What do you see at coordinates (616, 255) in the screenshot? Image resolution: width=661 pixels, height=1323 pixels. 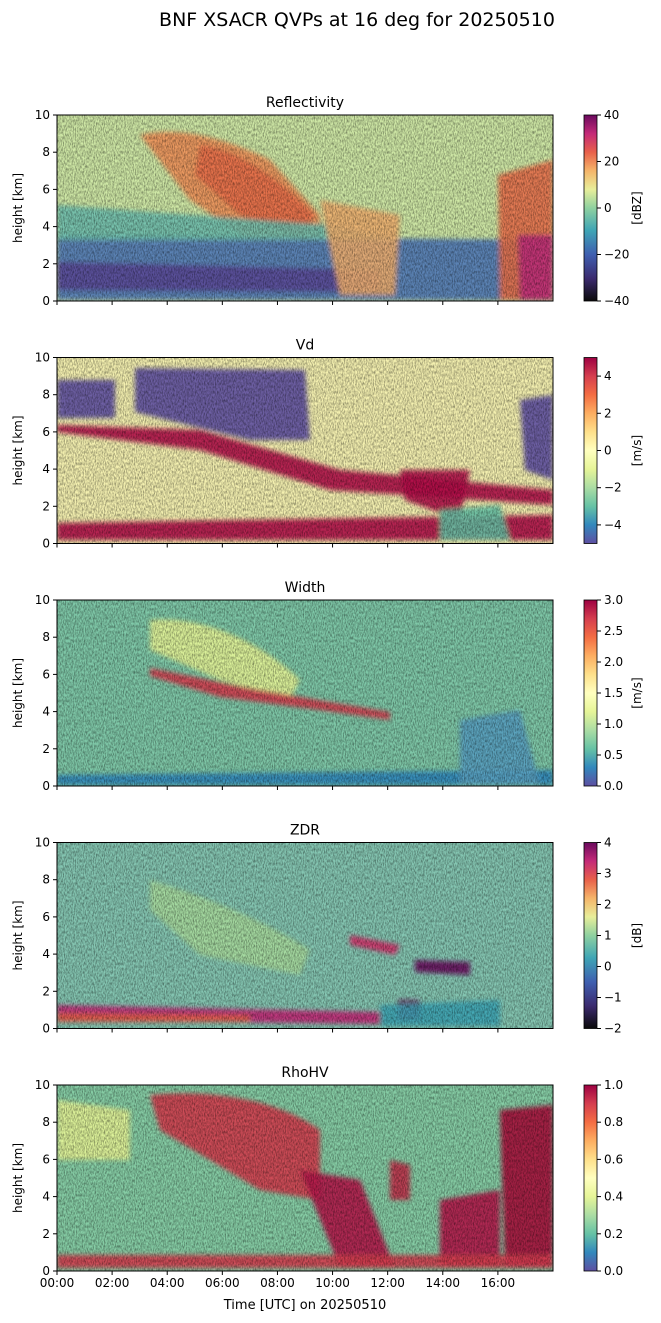 I see `colorbar-tick-label: −20` at bounding box center [616, 255].